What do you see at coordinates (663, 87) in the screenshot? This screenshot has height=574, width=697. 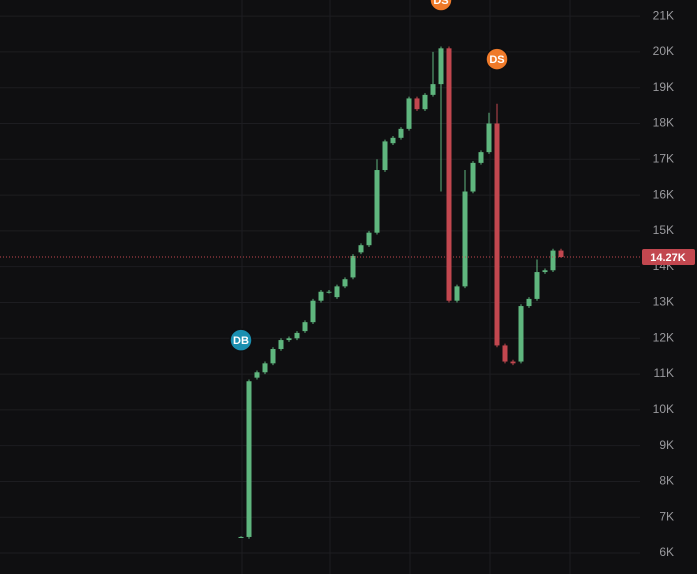 I see `y-tick-label: 19K` at bounding box center [663, 87].